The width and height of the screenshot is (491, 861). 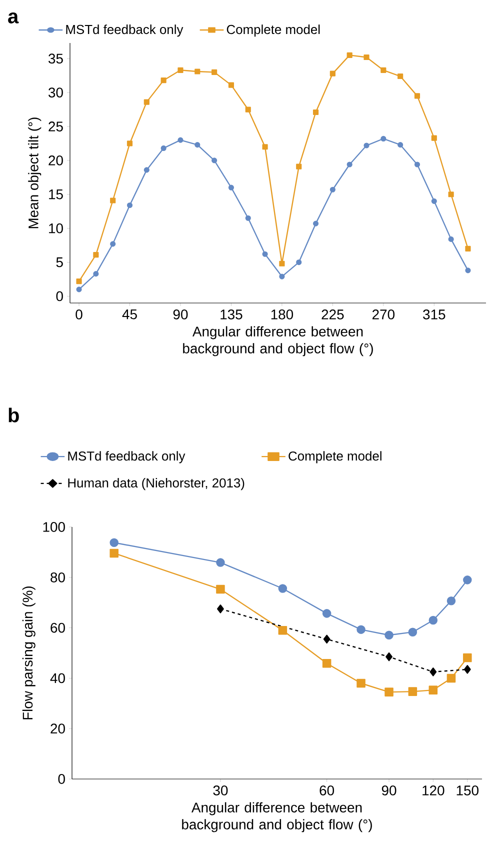 What do you see at coordinates (35, 173) in the screenshot?
I see `y-axis-title: Mean object tilt (°)` at bounding box center [35, 173].